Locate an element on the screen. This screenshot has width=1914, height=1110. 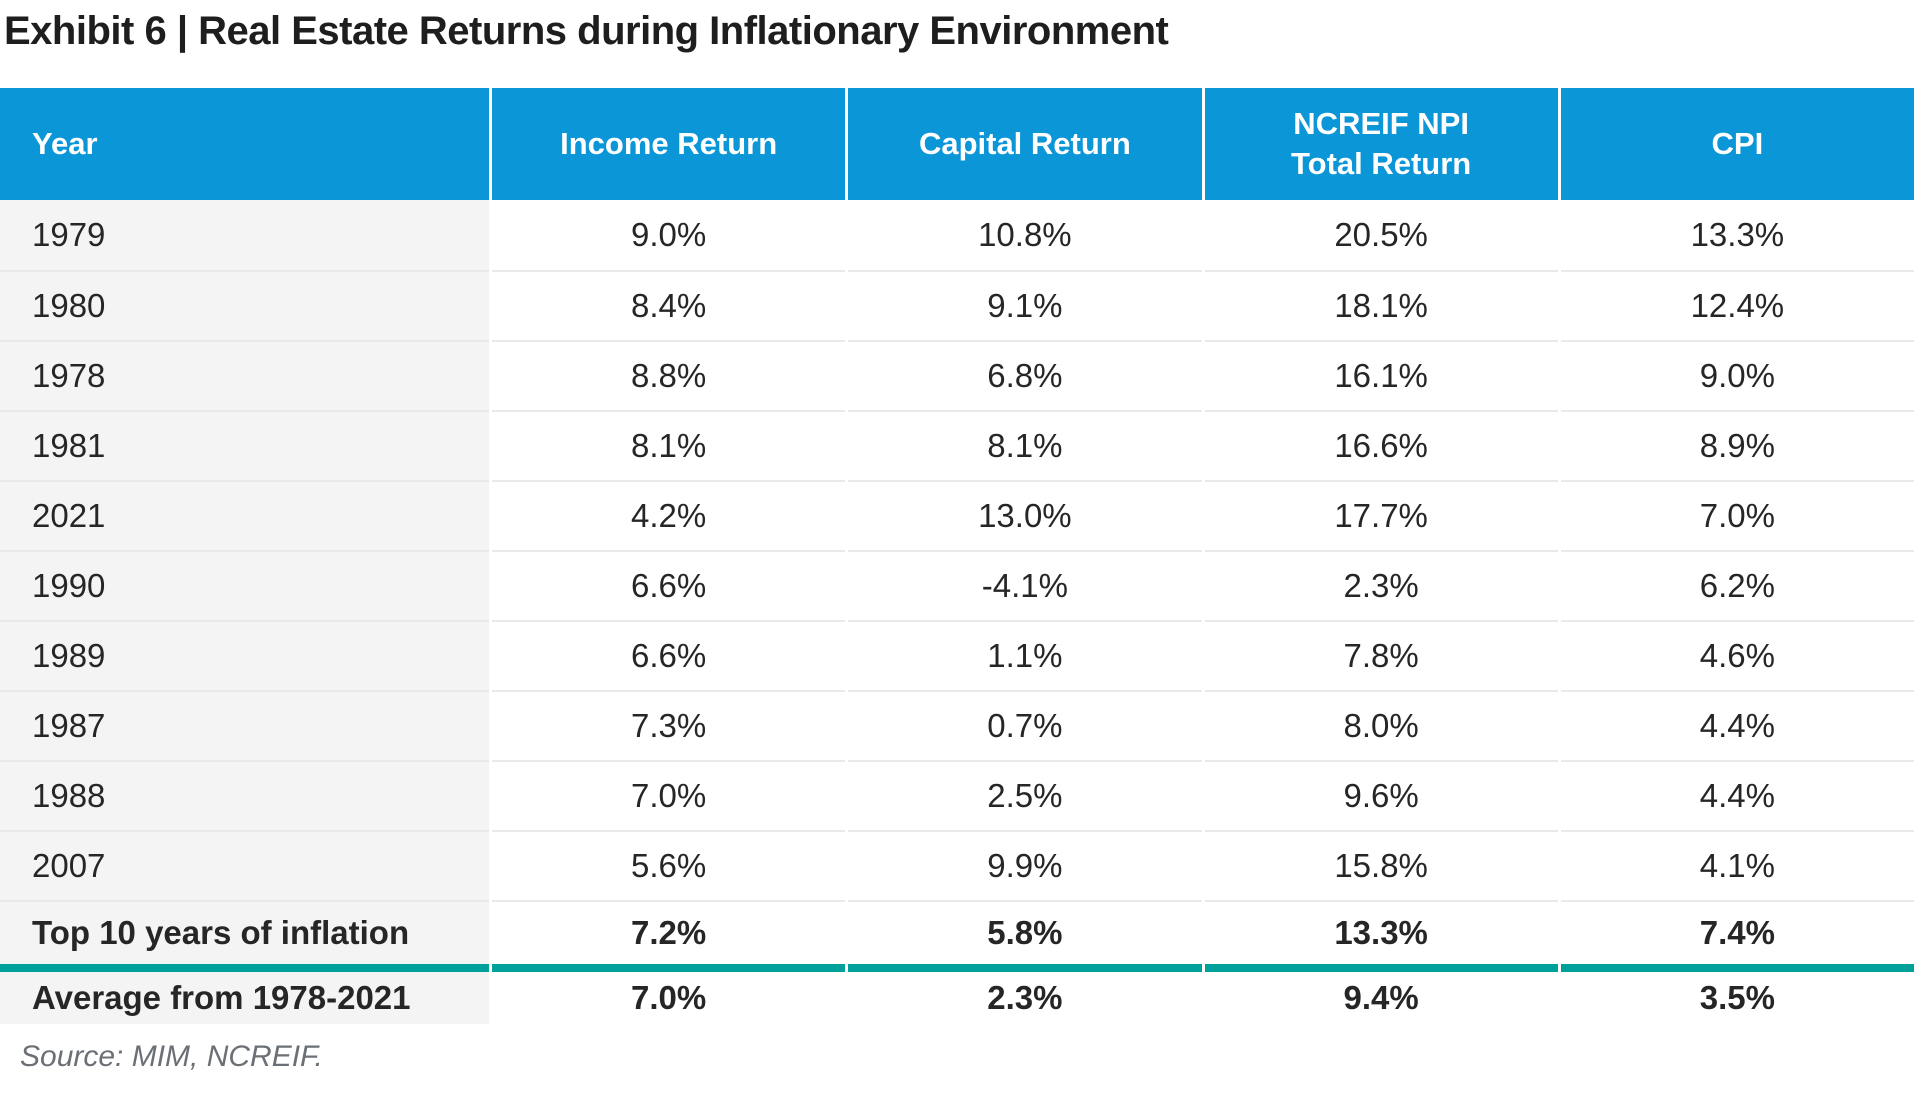
source-note: Source: MIM, NCREIF. is located at coordinates (171, 1056).